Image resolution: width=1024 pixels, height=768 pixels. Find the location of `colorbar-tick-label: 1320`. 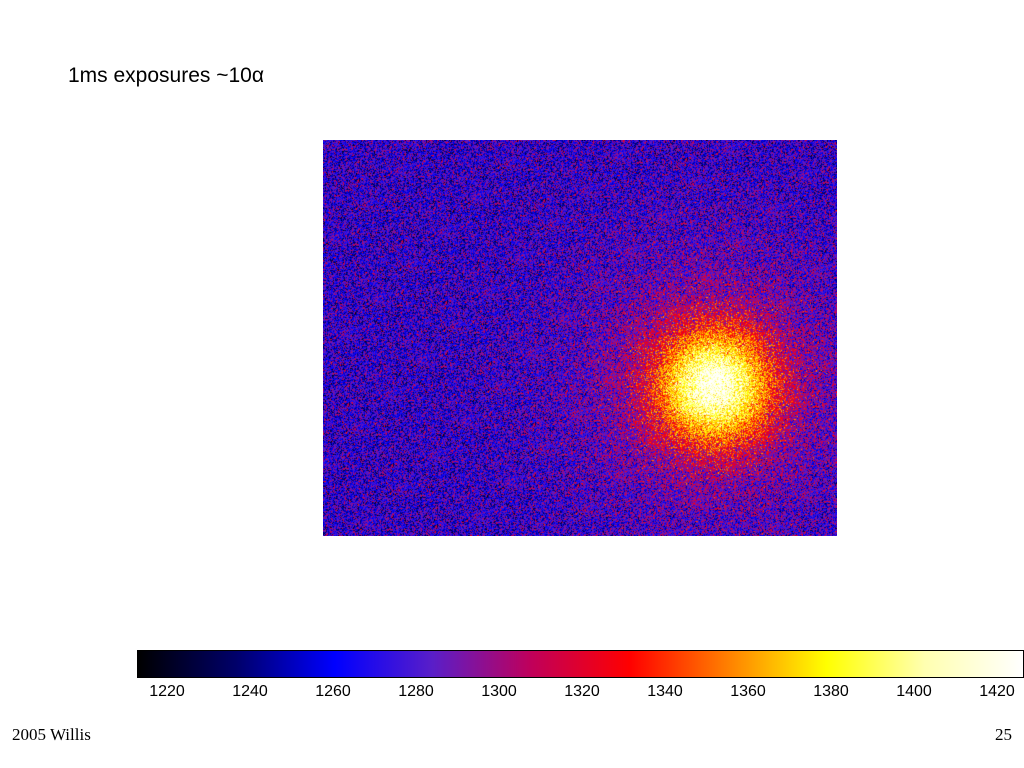

colorbar-tick-label: 1320 is located at coordinates (582, 691).